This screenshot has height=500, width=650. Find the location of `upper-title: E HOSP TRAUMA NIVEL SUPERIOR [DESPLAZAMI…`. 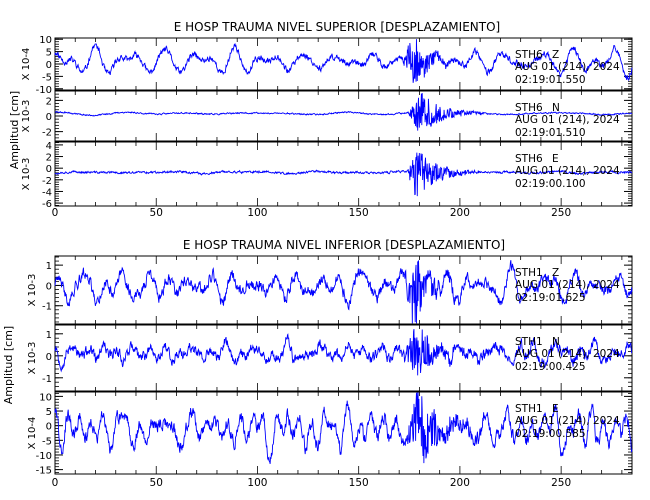

upper-title: E HOSP TRAUMA NIVEL SUPERIOR [DESPLAZAMI… is located at coordinates (337, 27).